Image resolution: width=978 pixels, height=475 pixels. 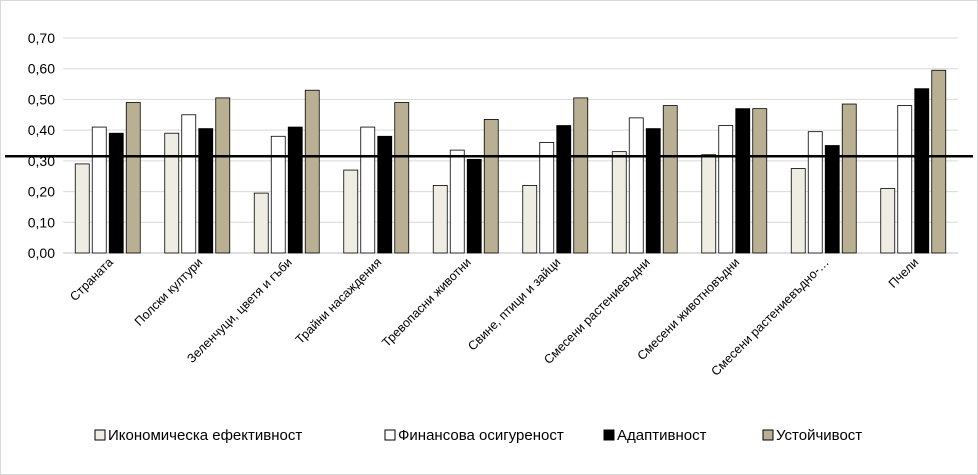 I want to click on y-tick-label: 0,10, so click(x=41, y=222).